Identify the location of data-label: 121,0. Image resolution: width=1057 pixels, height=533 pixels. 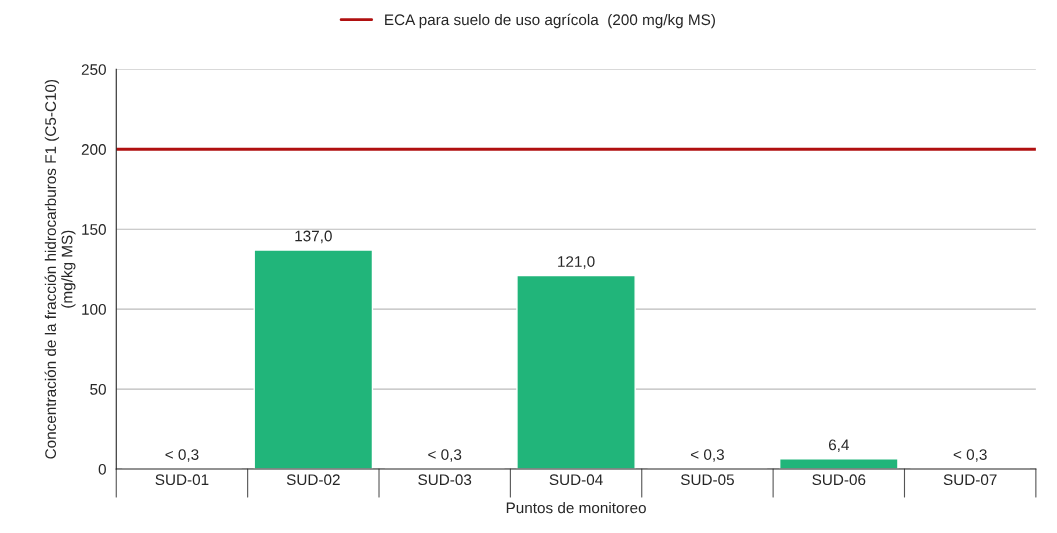
(576, 262).